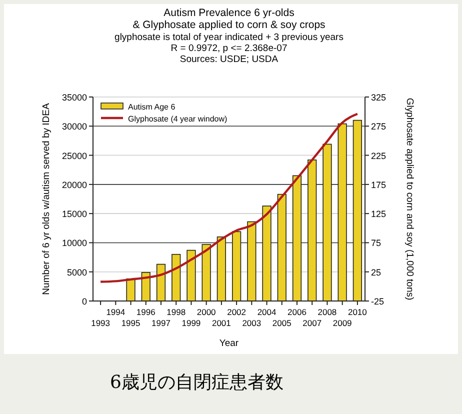 The image size is (462, 414). What do you see at coordinates (236, 312) in the screenshot?
I see `x-tick-label: 2002` at bounding box center [236, 312].